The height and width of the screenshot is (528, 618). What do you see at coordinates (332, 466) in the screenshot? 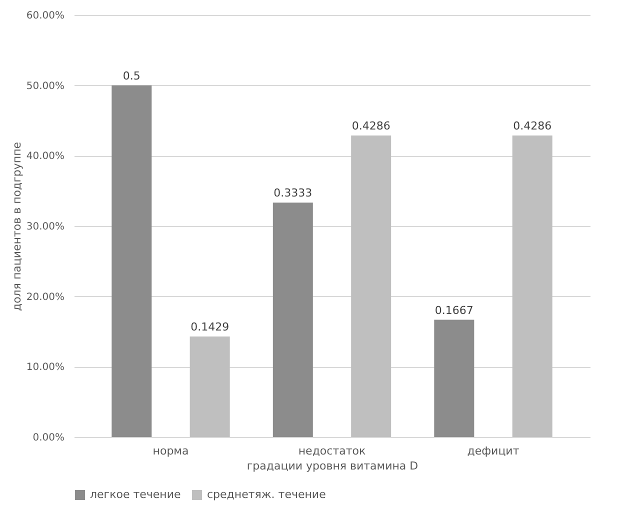
I see `x-axis-title: градации уровня витамина D` at bounding box center [332, 466].